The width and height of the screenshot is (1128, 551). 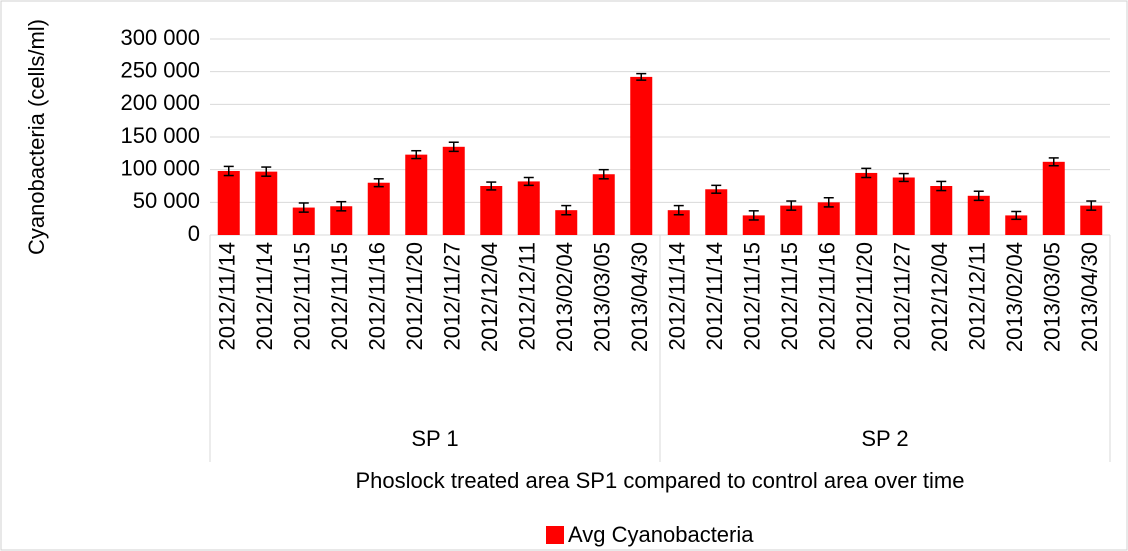 What do you see at coordinates (661, 534) in the screenshot?
I see `legend-label: Avg Cyanobacteria` at bounding box center [661, 534].